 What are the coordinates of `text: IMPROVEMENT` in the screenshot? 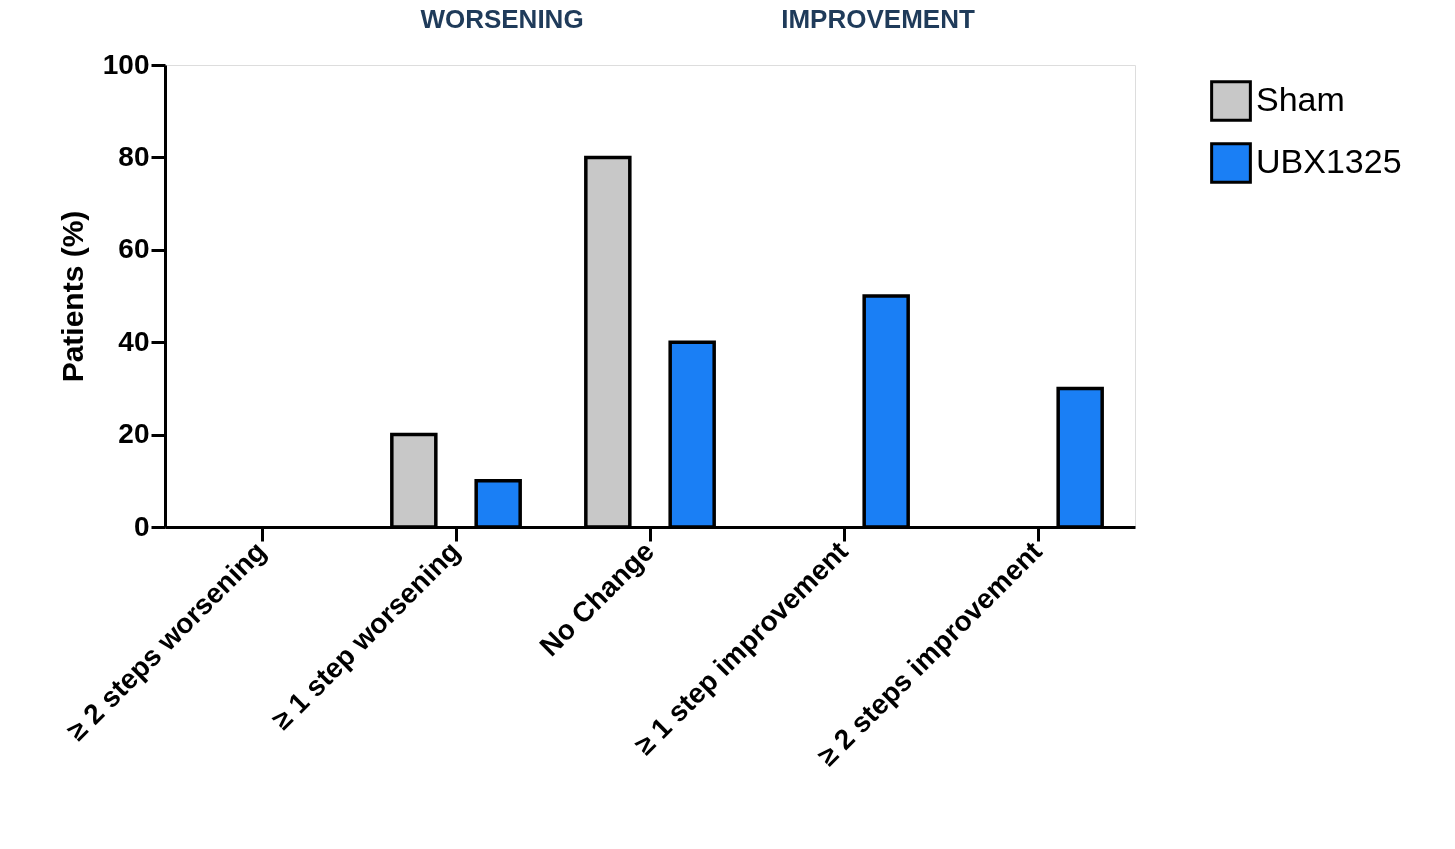 It's located at (878, 19).